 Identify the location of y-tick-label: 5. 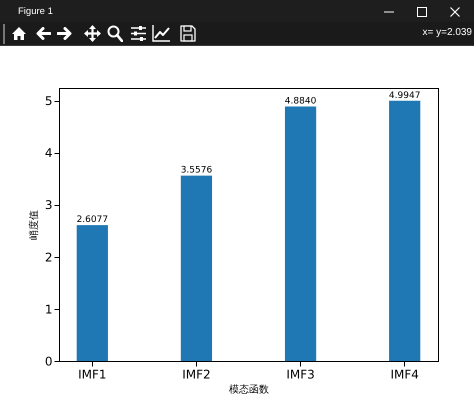
(48, 101).